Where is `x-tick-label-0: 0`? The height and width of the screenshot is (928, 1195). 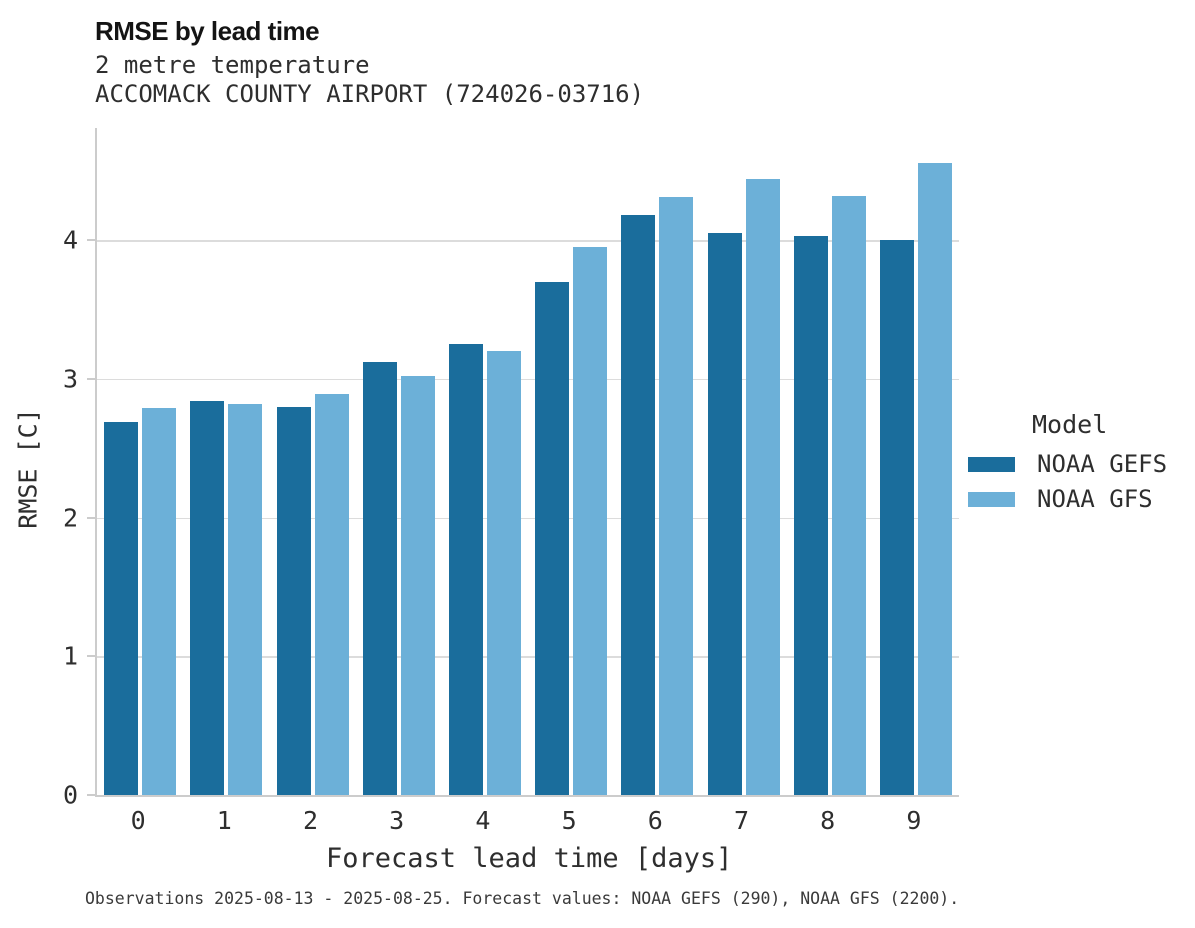
x-tick-label-0: 0 is located at coordinates (138, 820).